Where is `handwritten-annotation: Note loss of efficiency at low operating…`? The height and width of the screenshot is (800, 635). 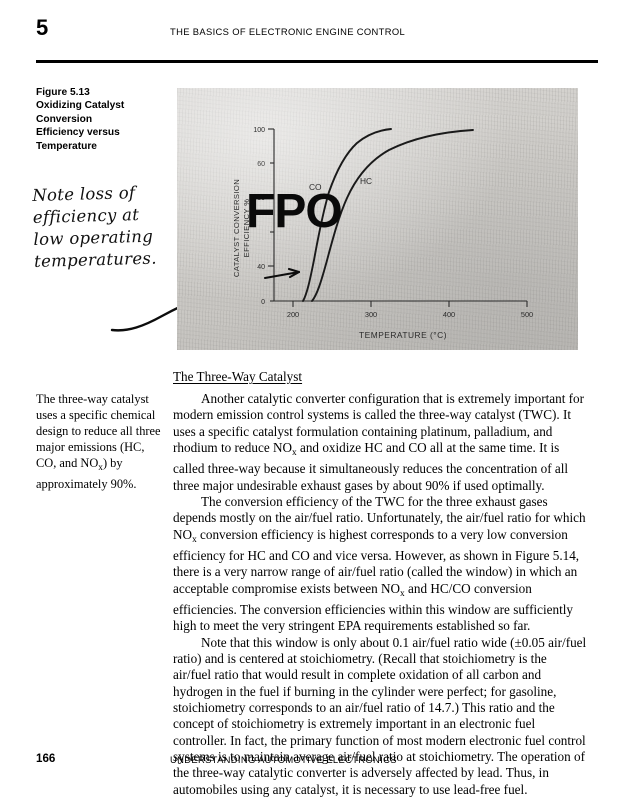
handwritten-annotation: Note loss of efficiency at low operating… is located at coordinates (105, 227).